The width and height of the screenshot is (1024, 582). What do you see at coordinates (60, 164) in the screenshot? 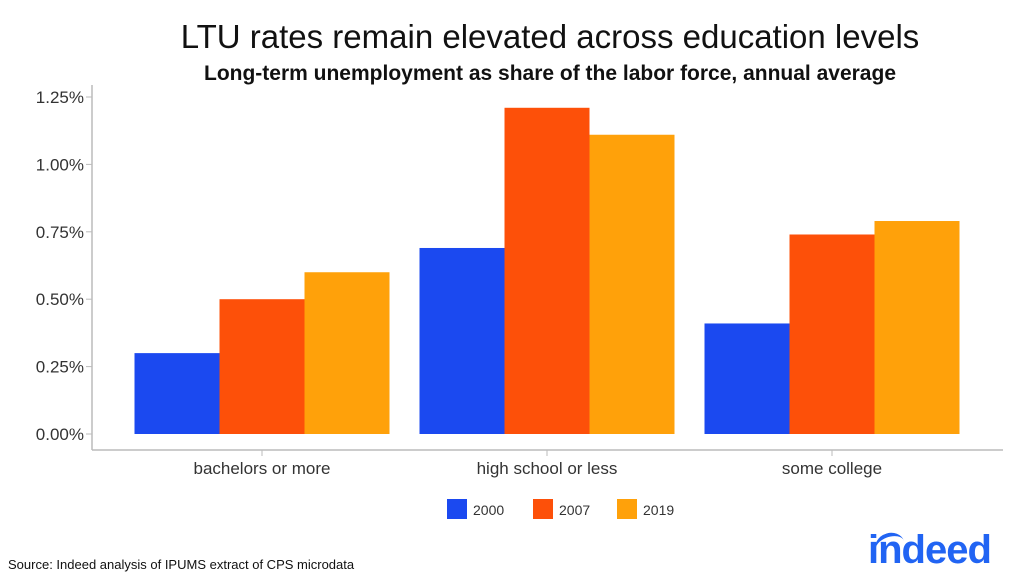
I see `y-tick-label: 1.00%` at bounding box center [60, 164].